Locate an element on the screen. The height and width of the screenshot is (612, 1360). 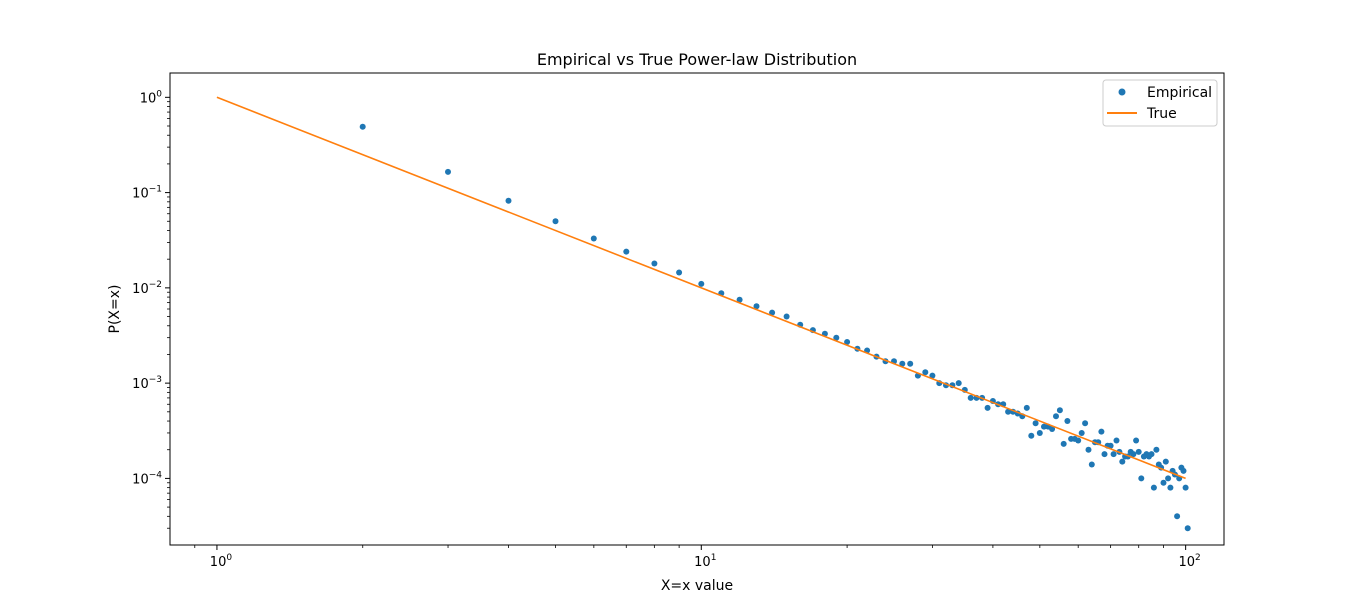
chart-title: Empirical vs True Power-law Distribution is located at coordinates (697, 59).